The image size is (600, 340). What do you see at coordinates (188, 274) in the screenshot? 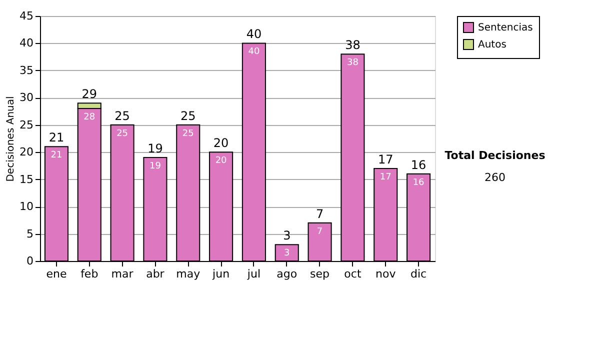
I see `x-tick-label: may` at bounding box center [188, 274].